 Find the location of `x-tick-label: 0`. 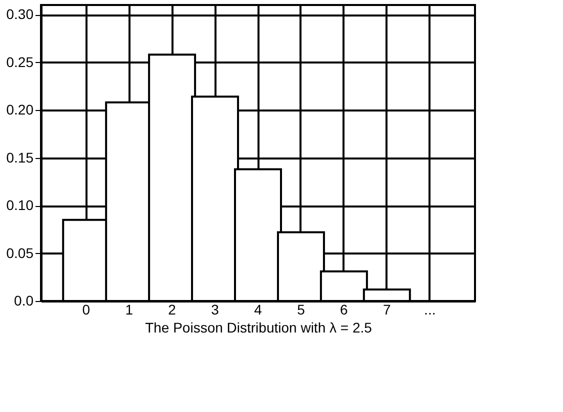

x-tick-label: 0 is located at coordinates (86, 310).